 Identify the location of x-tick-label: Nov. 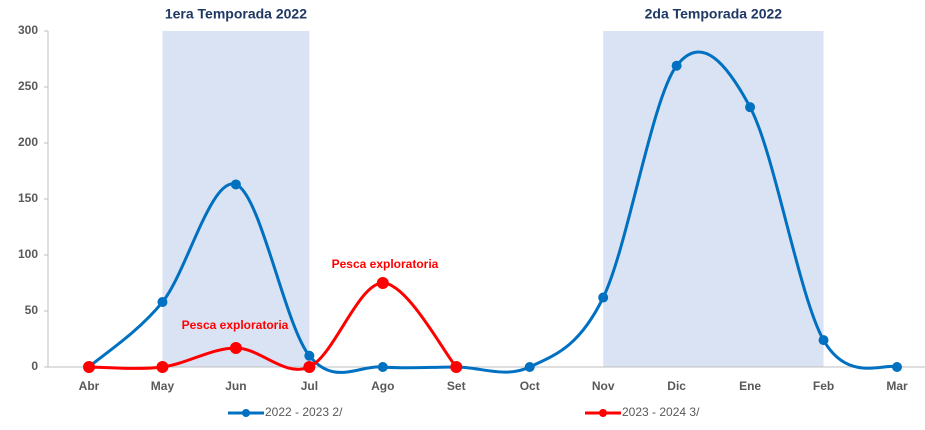
(603, 386).